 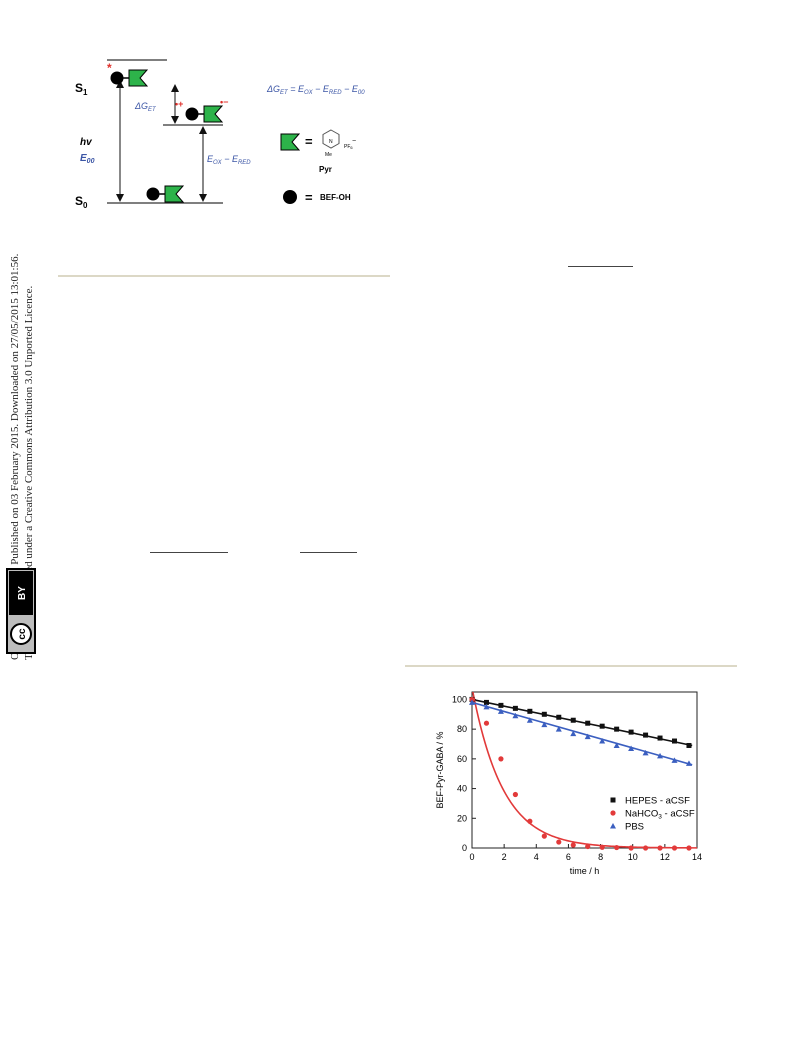 I want to click on legend-label-0: HEPES - aCSF, so click(x=657, y=801).